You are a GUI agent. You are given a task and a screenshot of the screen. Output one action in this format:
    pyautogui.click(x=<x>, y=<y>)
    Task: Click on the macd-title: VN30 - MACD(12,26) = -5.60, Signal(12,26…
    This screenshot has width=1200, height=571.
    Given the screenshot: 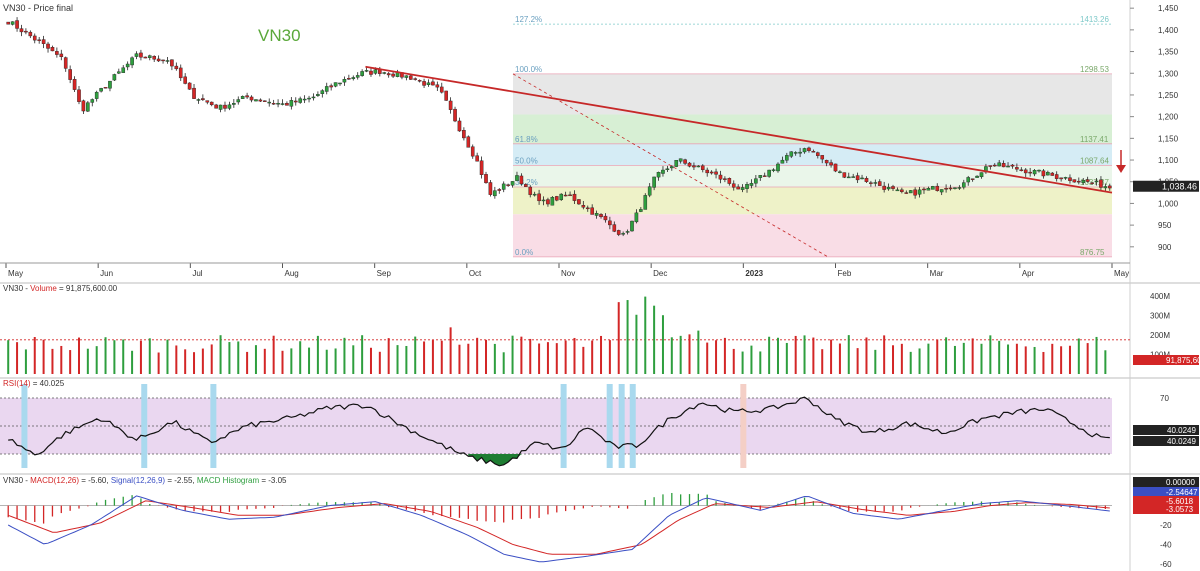 What is the action you would take?
    pyautogui.click(x=145, y=480)
    